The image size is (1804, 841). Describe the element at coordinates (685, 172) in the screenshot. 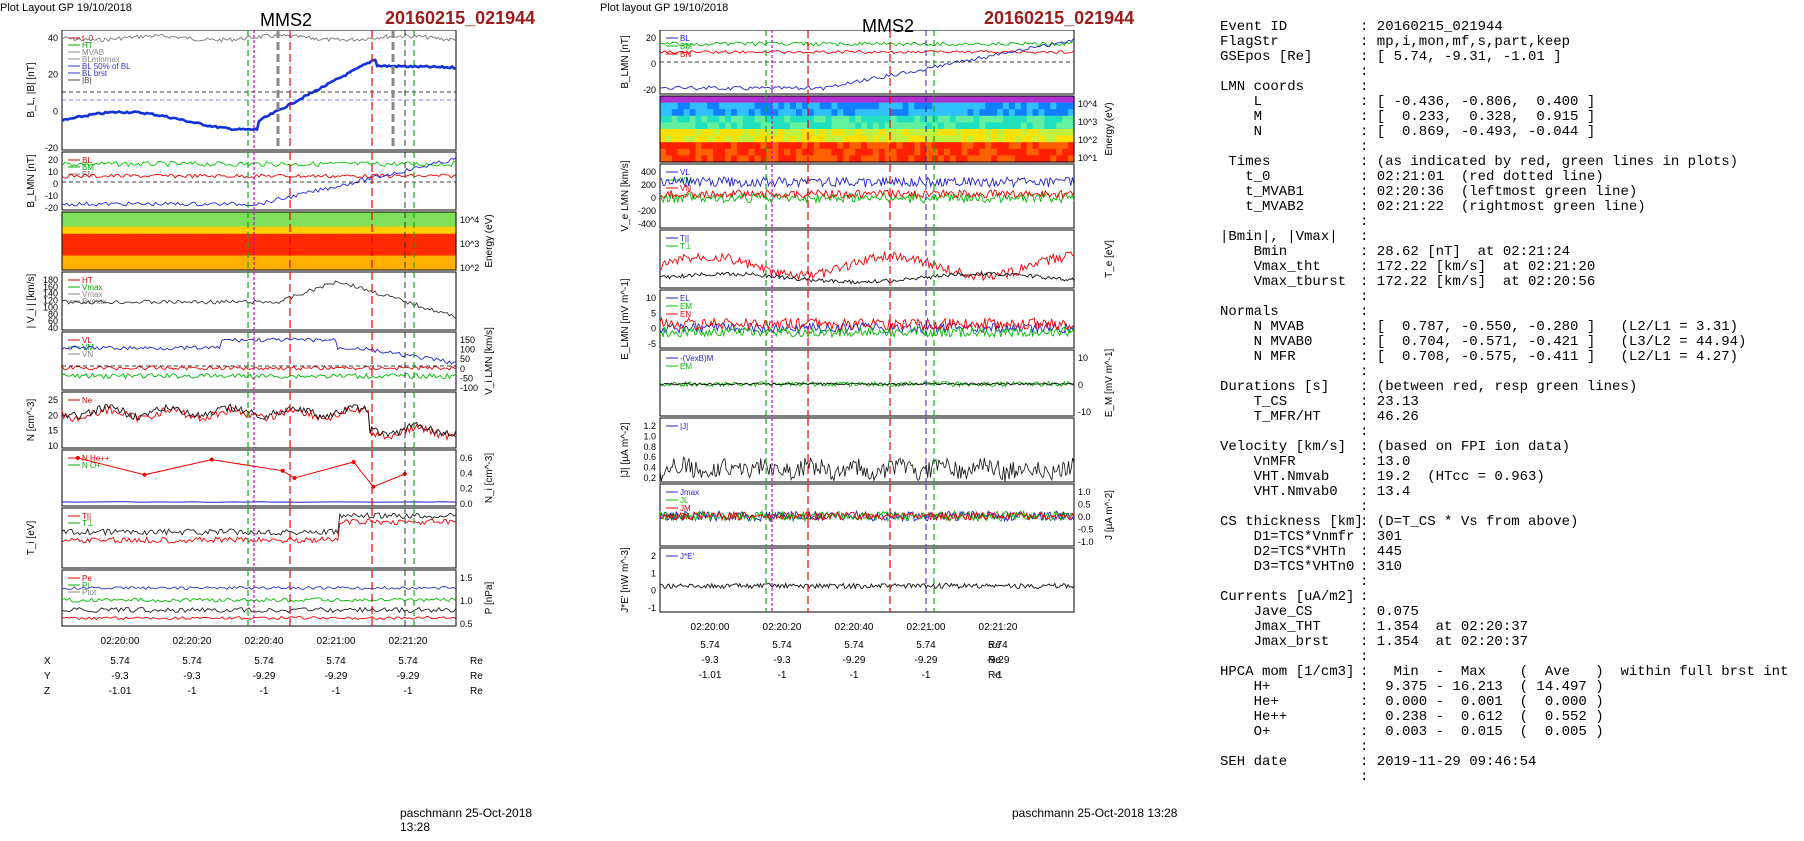

I see `legend-label: VL` at that location.